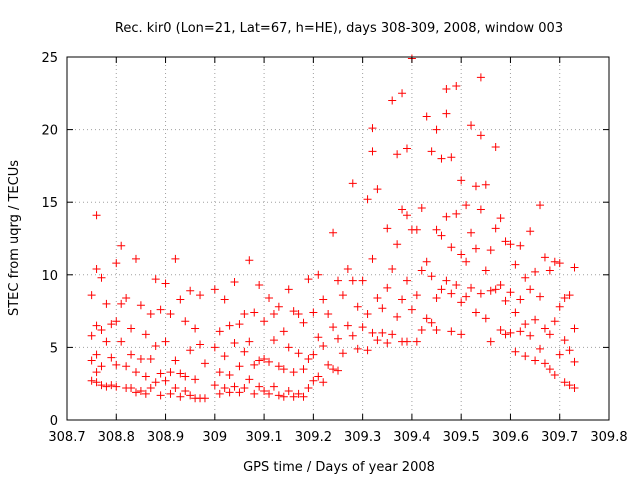  Describe the element at coordinates (116, 437) in the screenshot. I see `x-tick-label: 308.8` at that location.